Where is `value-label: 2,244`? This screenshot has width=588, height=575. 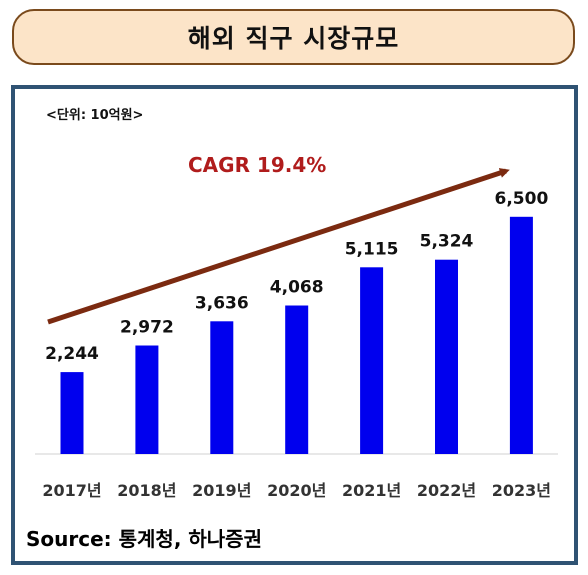
value-label: 2,244 is located at coordinates (72, 354).